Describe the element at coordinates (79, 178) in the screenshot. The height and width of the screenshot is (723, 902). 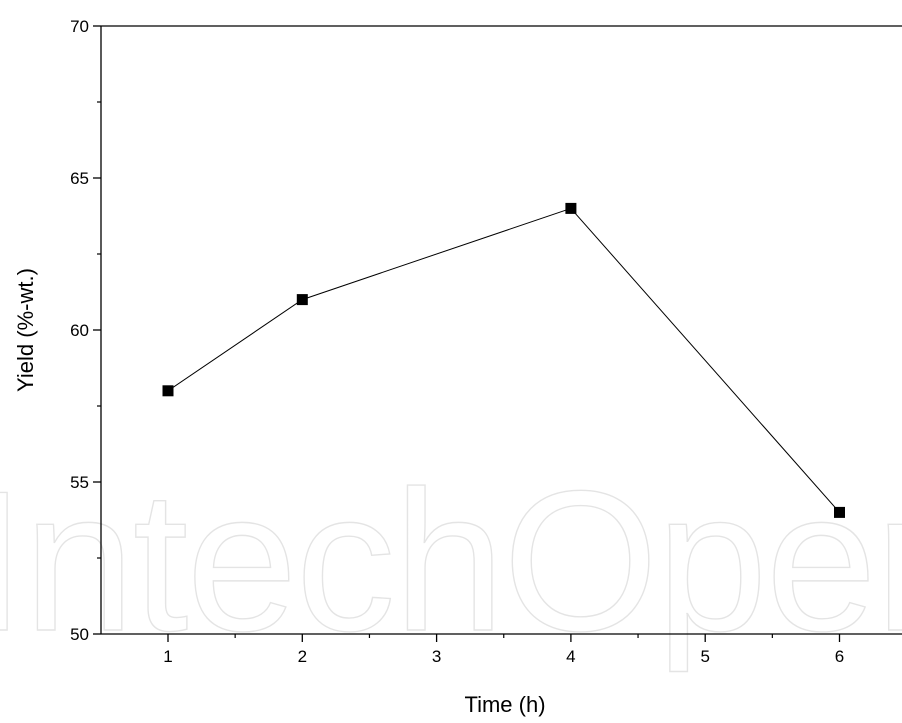
I see `y-tick-label: 65` at that location.